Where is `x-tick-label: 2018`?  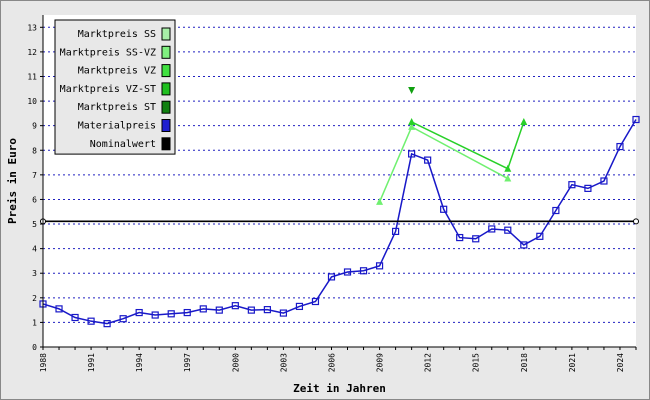
x-tick-label: 2018 is located at coordinates (524, 362).